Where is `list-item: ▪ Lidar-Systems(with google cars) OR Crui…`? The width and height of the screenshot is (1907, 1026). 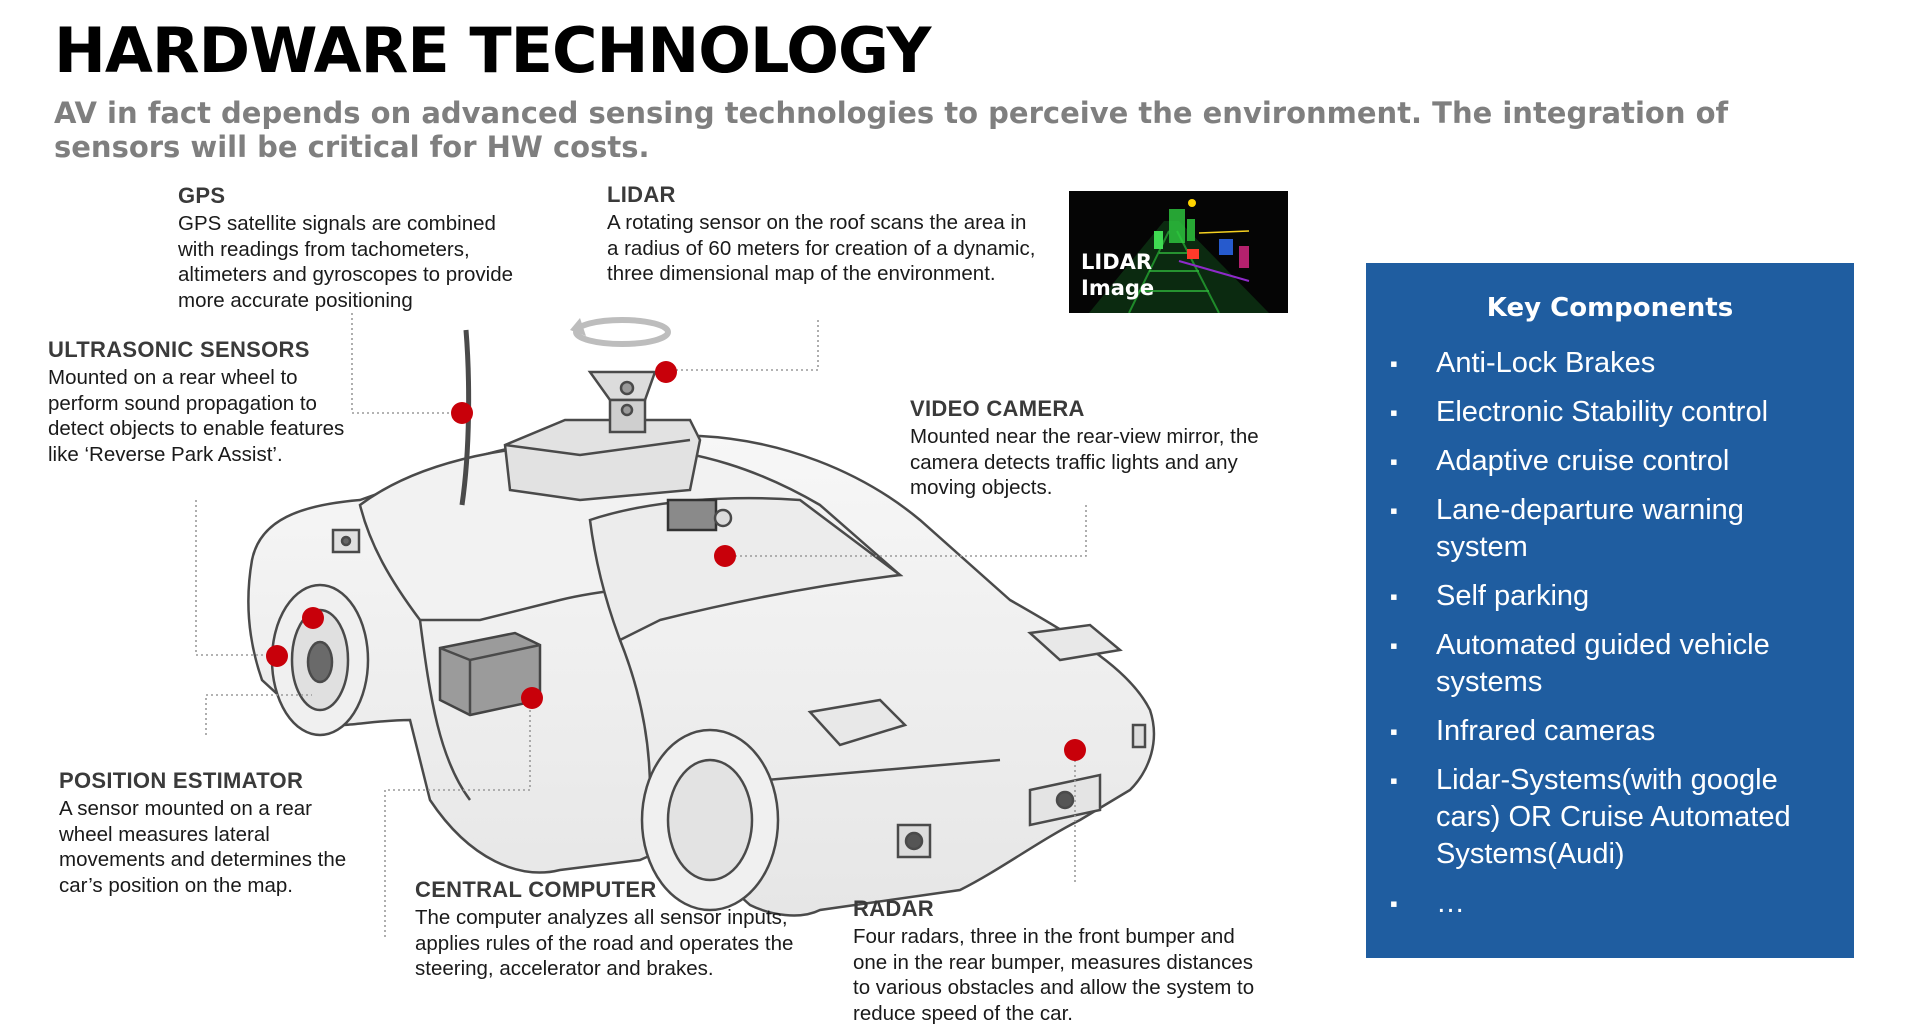 list-item: ▪ Lidar-Systems(with google cars) OR Crui… is located at coordinates (1612, 817).